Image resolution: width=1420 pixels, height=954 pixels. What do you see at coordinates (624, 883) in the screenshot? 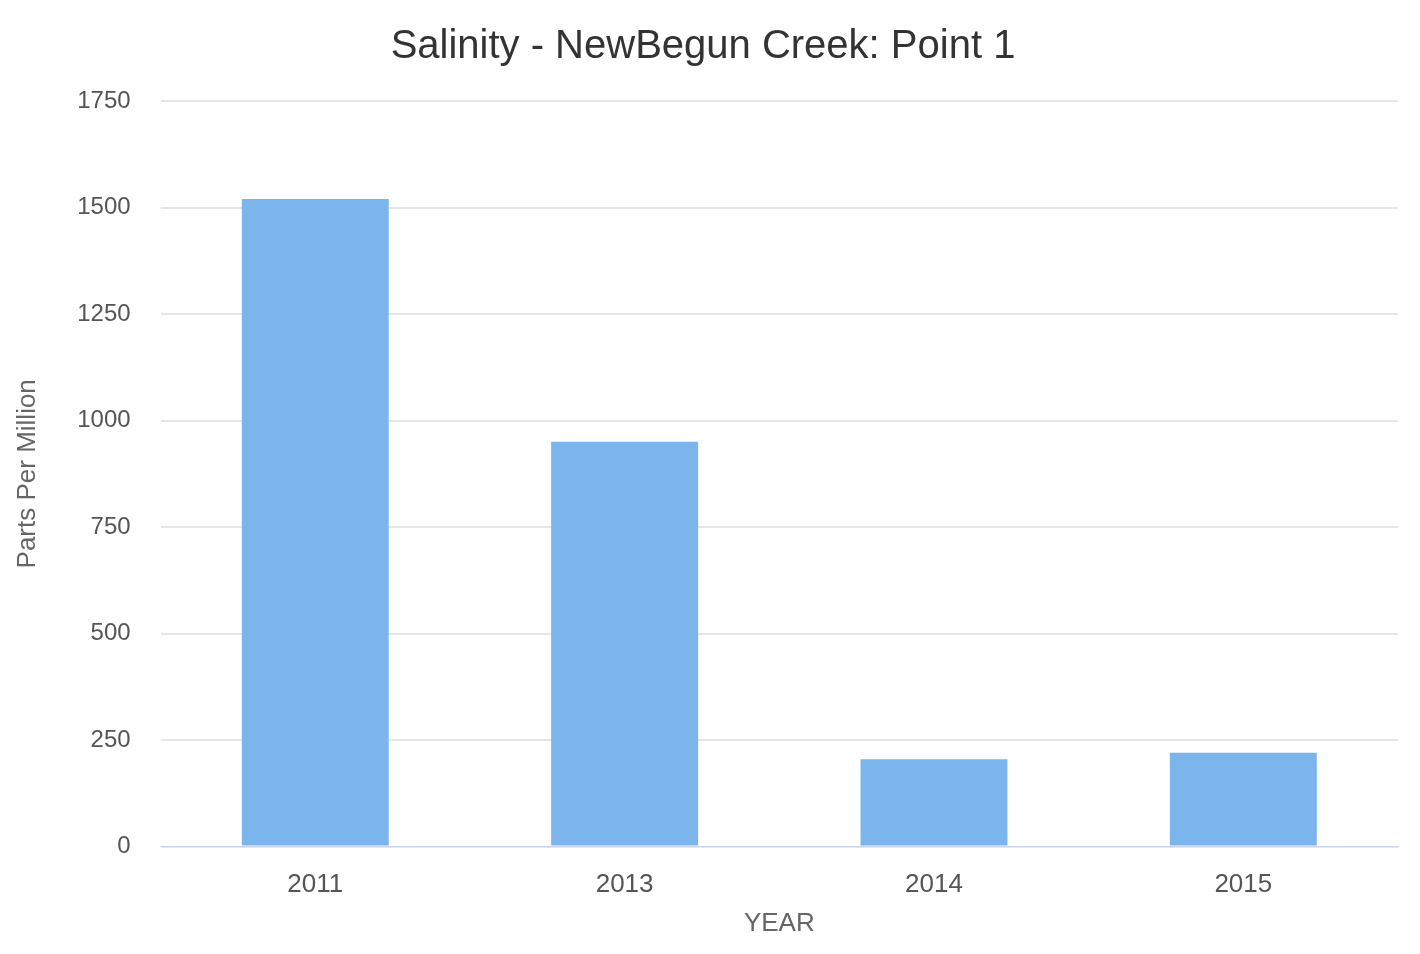
I see `x-tick-label: 2013` at bounding box center [624, 883].